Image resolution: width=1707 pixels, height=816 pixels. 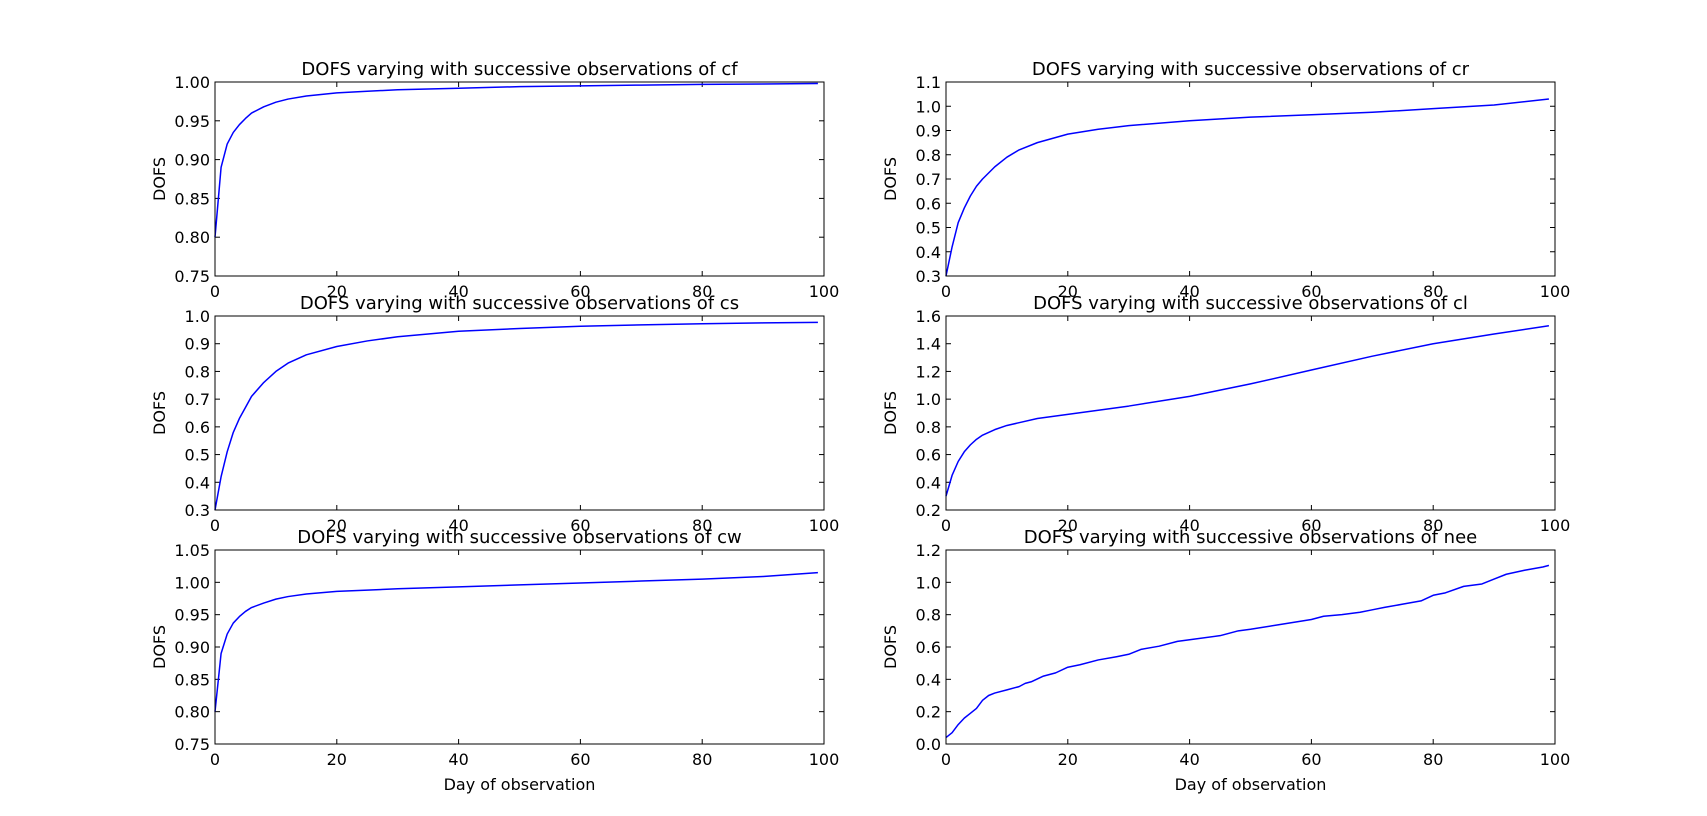 What do you see at coordinates (928, 744) in the screenshot?
I see `y-tick-label: 0.0` at bounding box center [928, 744].